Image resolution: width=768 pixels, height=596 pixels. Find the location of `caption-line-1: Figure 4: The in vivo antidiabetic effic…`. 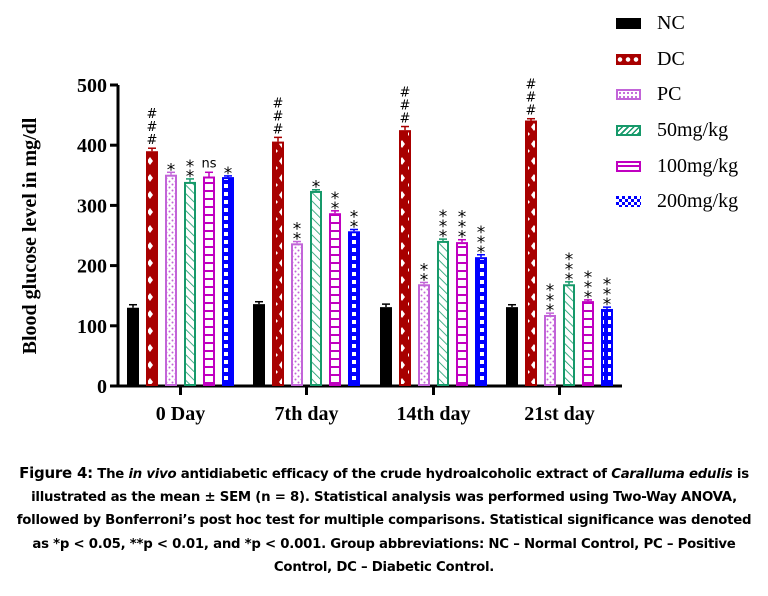

caption-line-1: Figure 4: The in vivo antidiabetic effic… is located at coordinates (384, 474).